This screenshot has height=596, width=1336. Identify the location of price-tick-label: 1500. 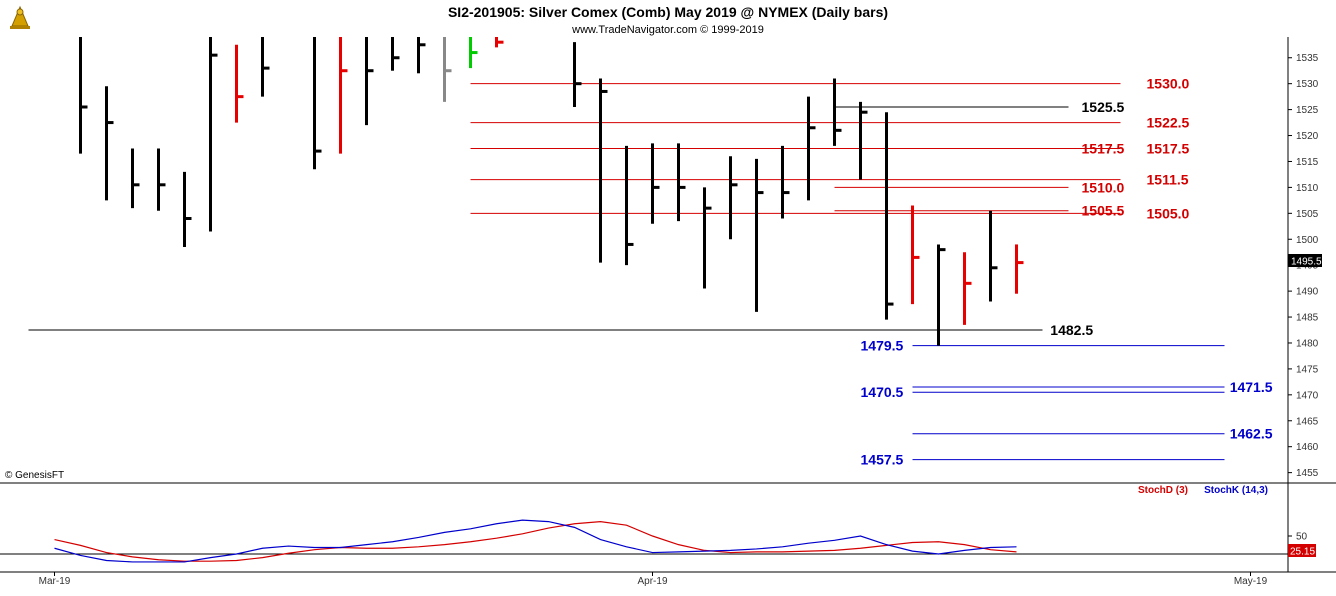
(1307, 240).